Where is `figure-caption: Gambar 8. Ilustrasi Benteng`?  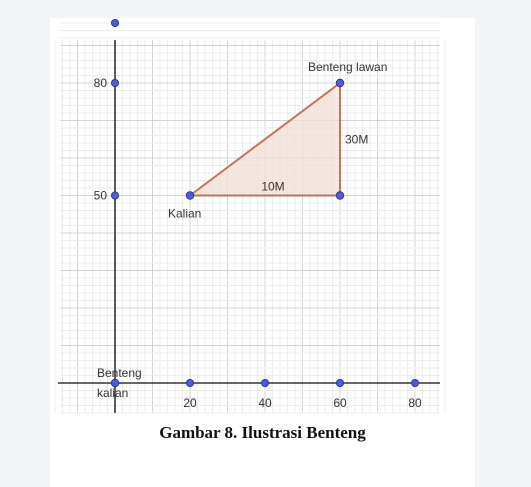
figure-caption: Gambar 8. Ilustrasi Benteng is located at coordinates (262, 432).